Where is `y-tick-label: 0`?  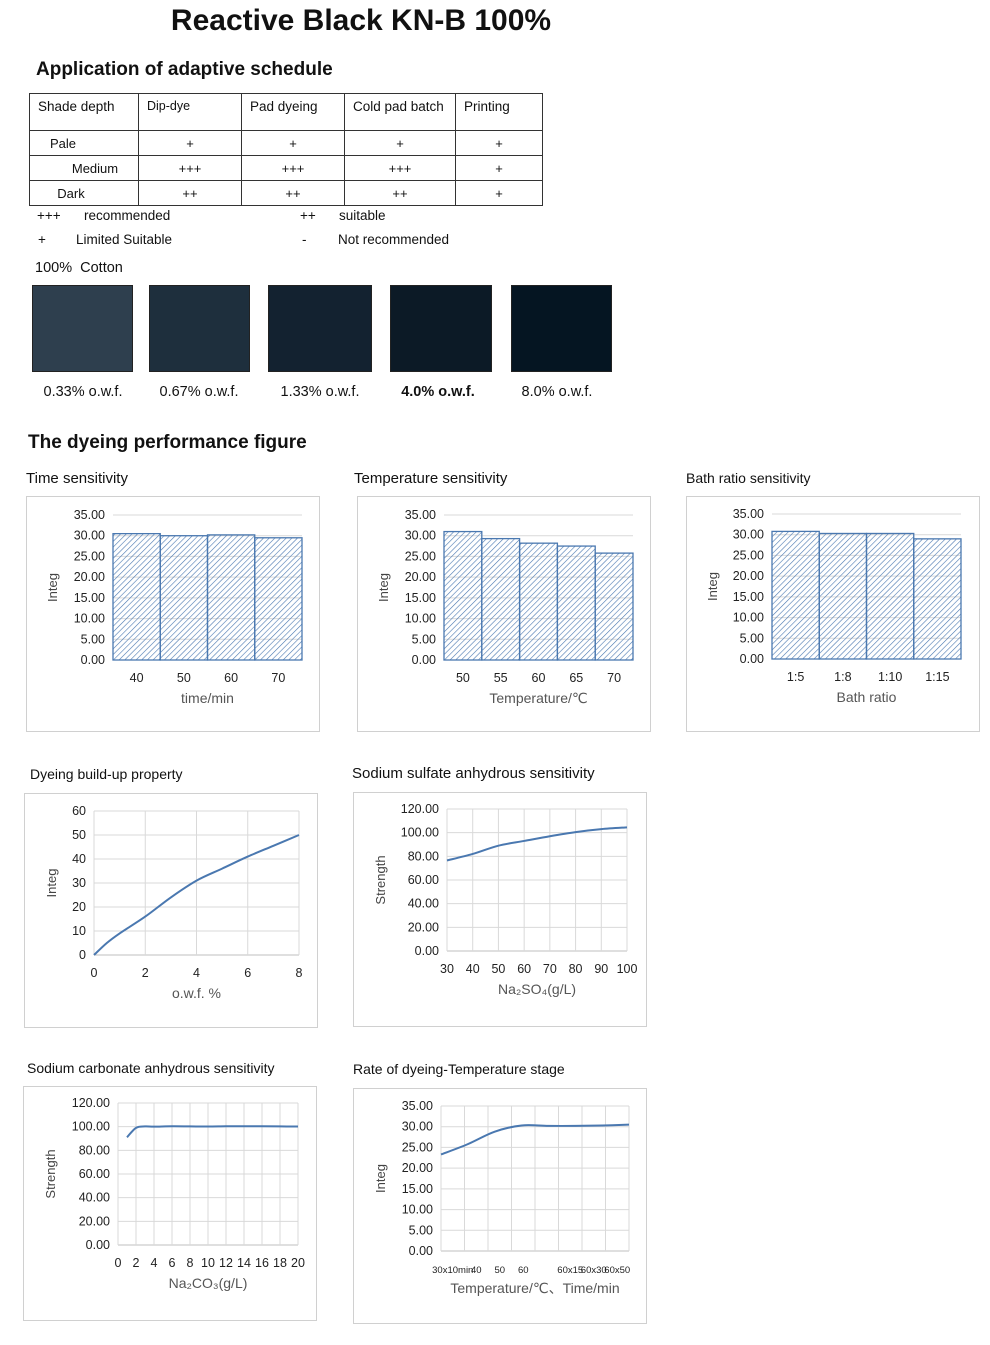 y-tick-label: 0 is located at coordinates (82, 955).